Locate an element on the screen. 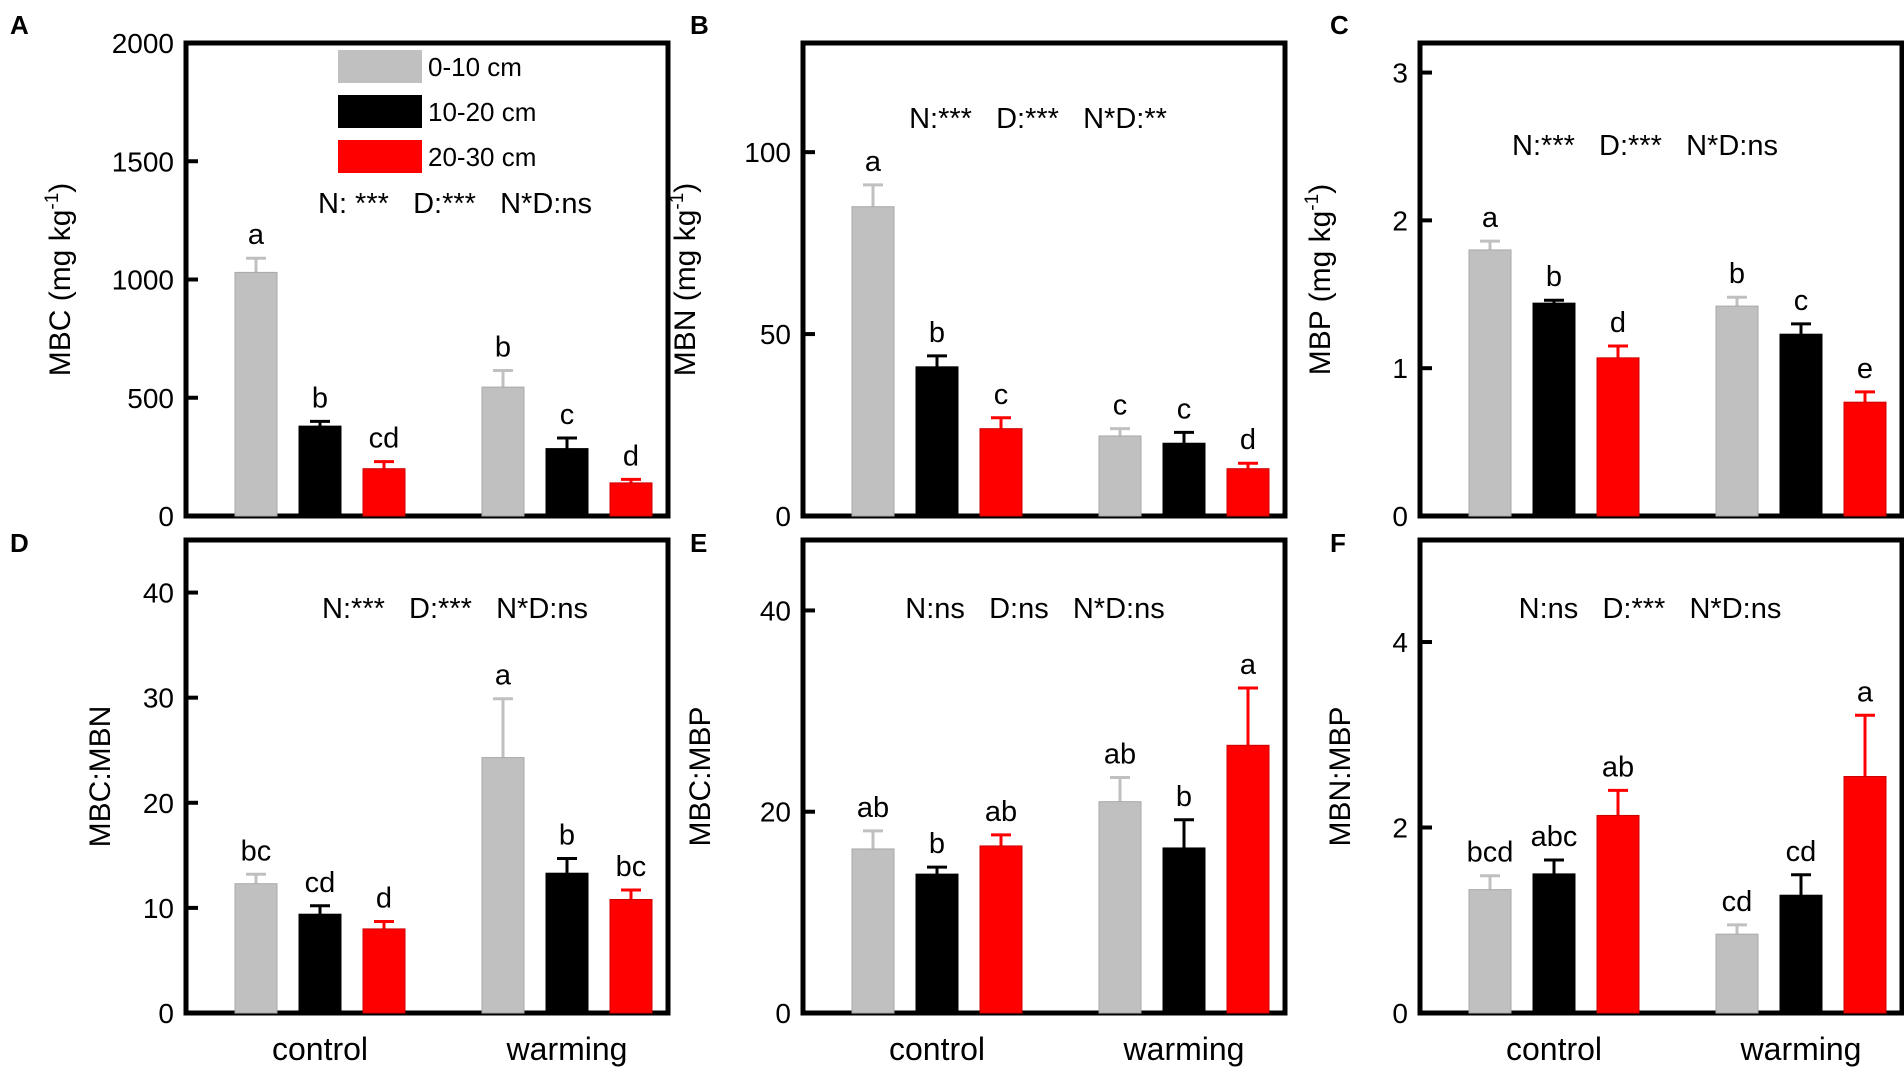 This screenshot has width=1904, height=1075. stats-annotation: N:ns D:*** N*D:ns is located at coordinates (1650, 609).